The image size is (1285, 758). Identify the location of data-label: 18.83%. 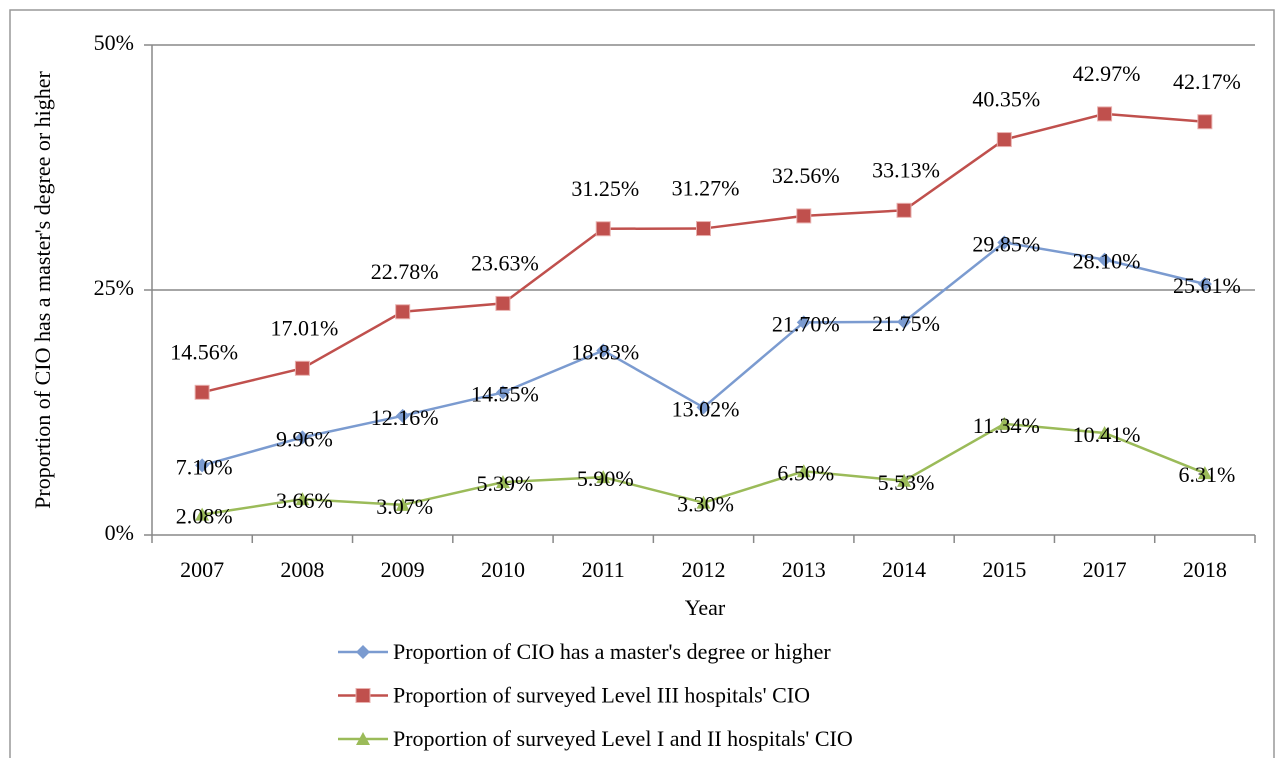
(605, 352).